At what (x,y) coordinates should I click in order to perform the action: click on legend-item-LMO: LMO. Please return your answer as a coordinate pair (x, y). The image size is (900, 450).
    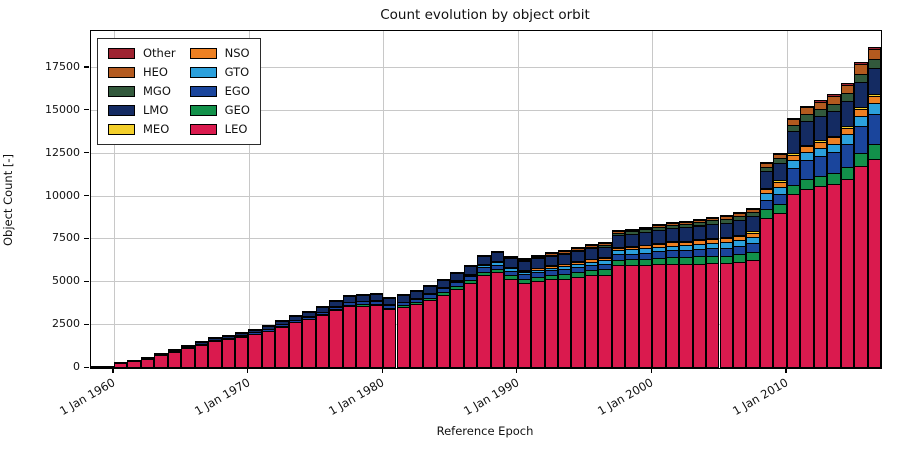
    Looking at the image, I should click on (142, 110).